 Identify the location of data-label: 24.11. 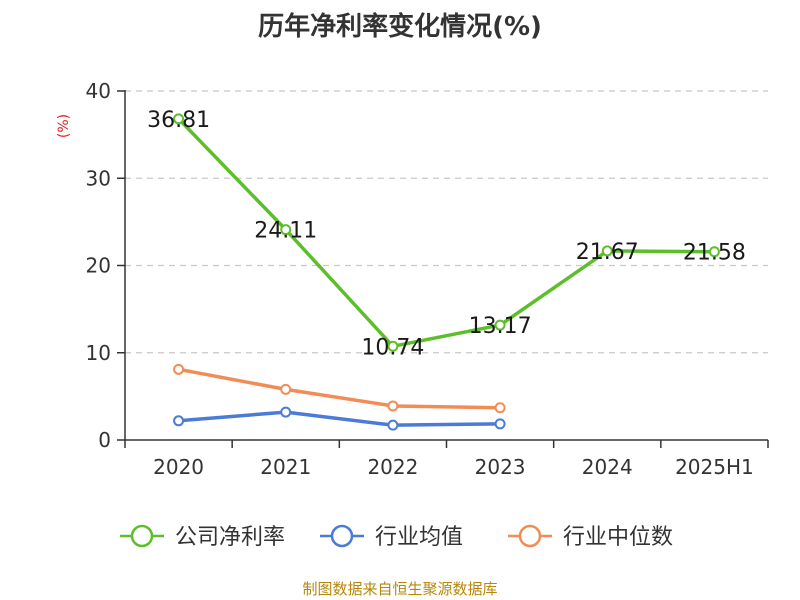
(285, 231).